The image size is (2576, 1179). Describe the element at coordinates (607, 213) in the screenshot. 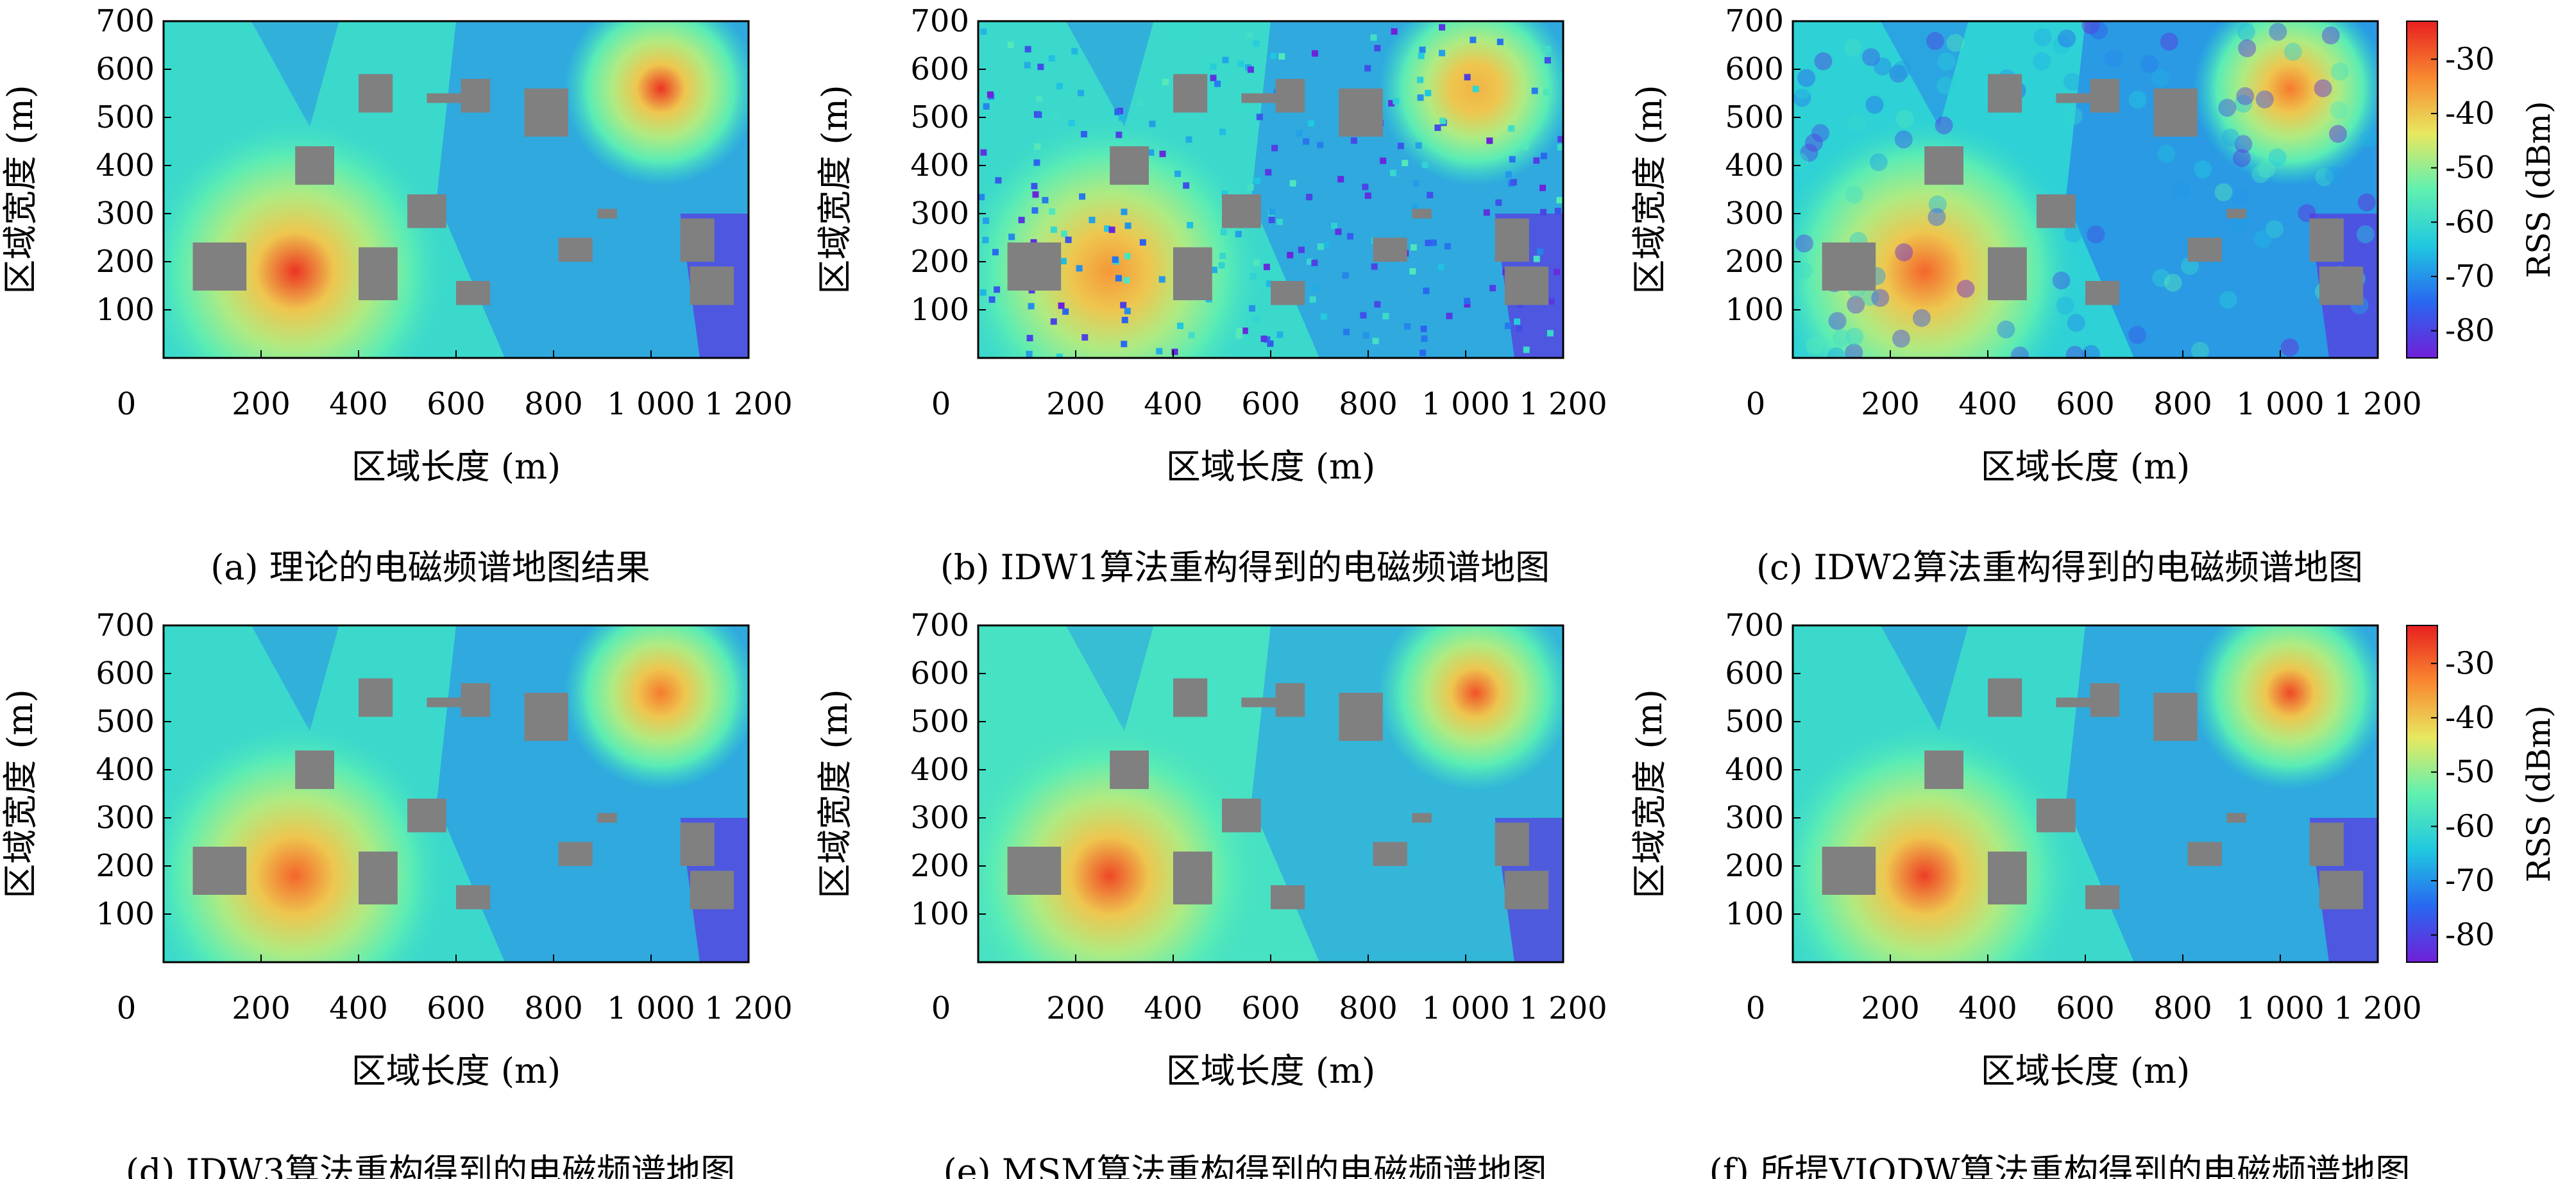

I see `obstacle-block-a11` at that location.